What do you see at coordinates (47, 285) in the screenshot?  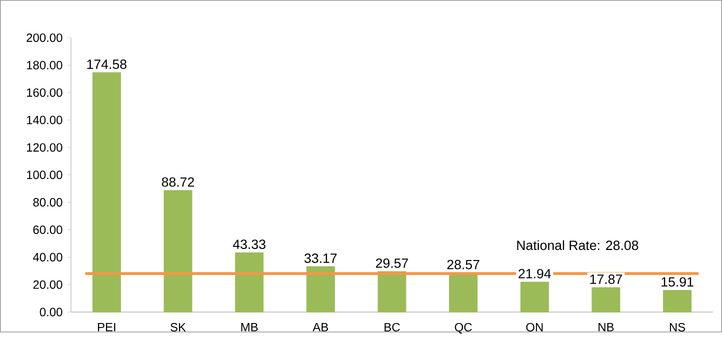 I see `y-tick-label: 20.00` at bounding box center [47, 285].